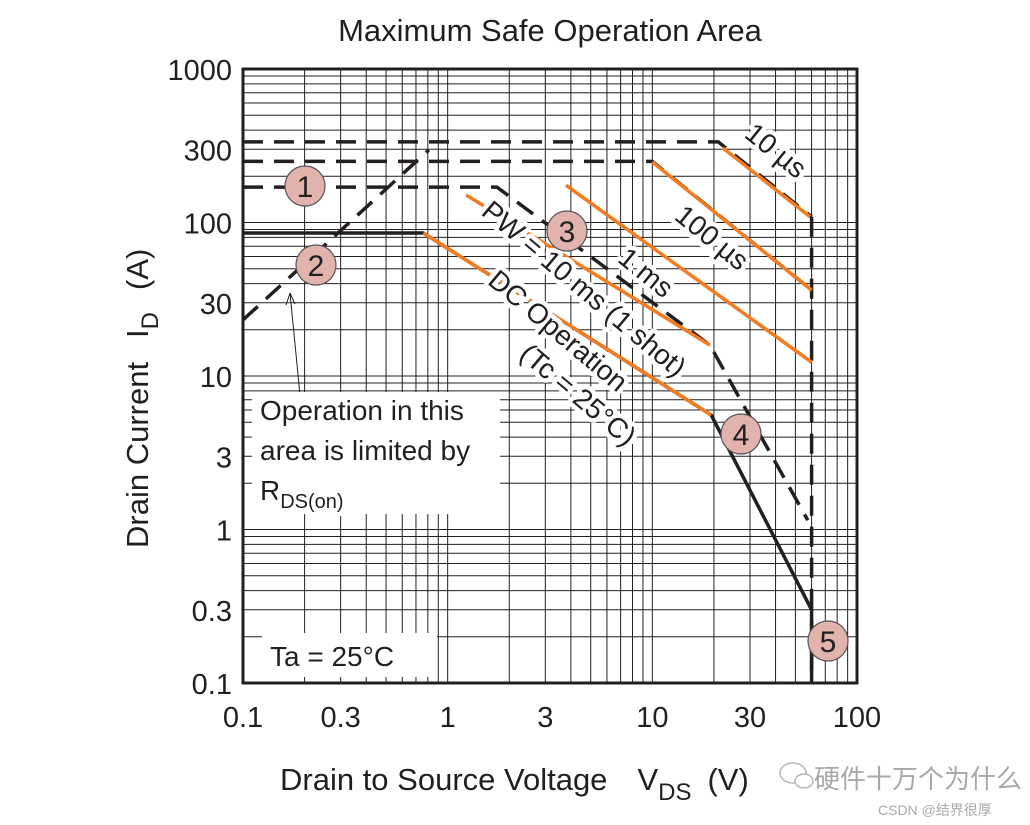 This screenshot has height=825, width=1030. What do you see at coordinates (243, 718) in the screenshot?
I see `x-tick-label: 0.1` at bounding box center [243, 718].